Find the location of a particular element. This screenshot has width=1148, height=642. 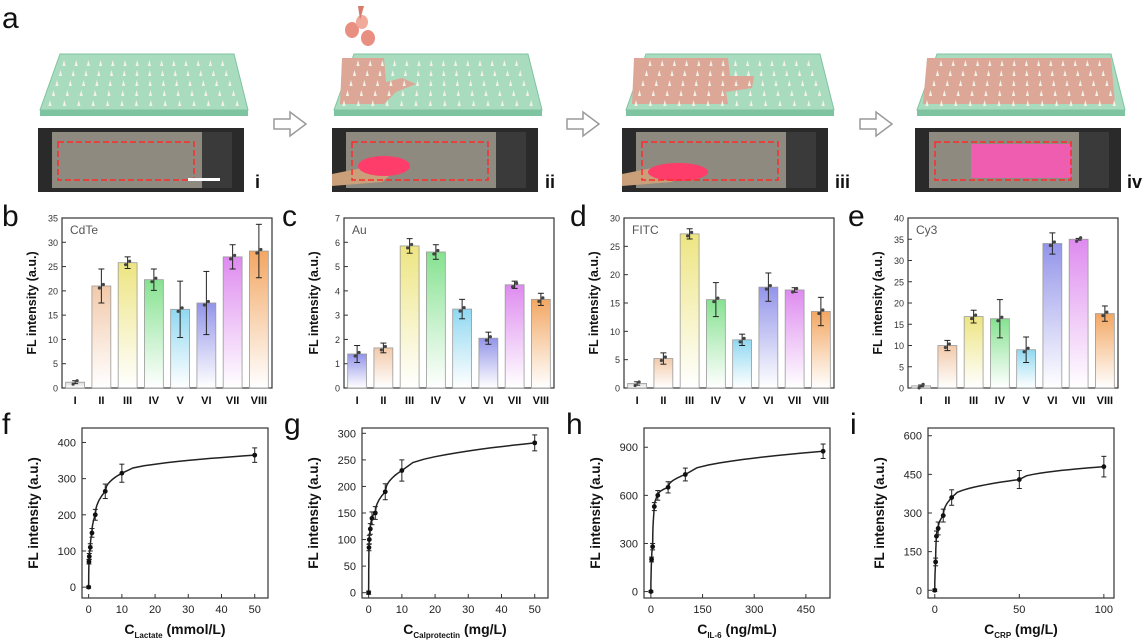

x-tick-label: I is located at coordinates (637, 401).